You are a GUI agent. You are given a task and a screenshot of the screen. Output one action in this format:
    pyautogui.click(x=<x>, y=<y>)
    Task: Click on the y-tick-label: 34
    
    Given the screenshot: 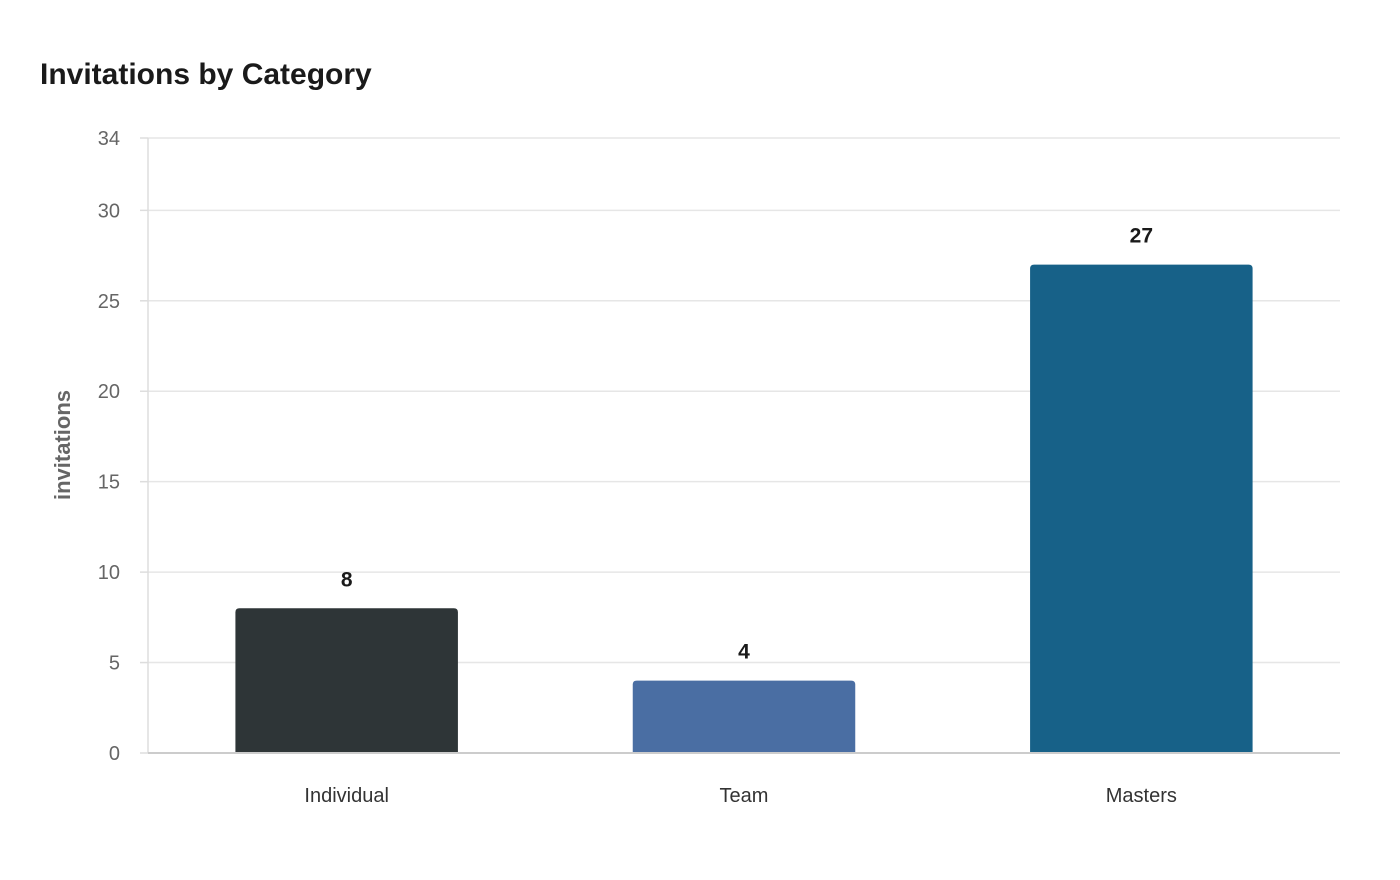 What is the action you would take?
    pyautogui.click(x=109, y=139)
    